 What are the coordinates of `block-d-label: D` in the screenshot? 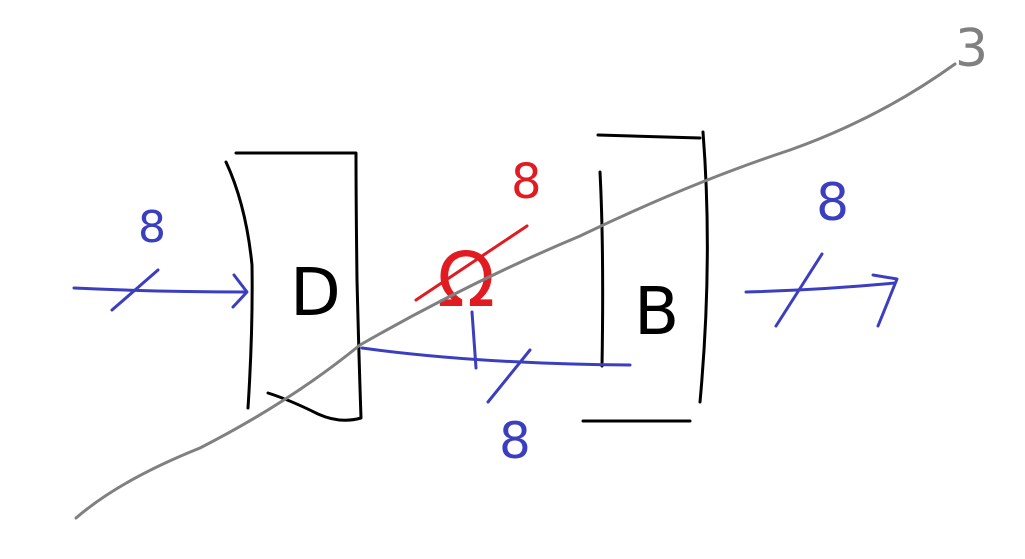 It's located at (315, 292).